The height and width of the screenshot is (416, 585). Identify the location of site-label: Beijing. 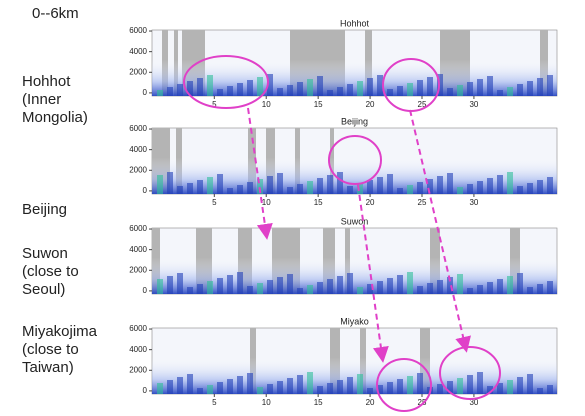
(44, 209).